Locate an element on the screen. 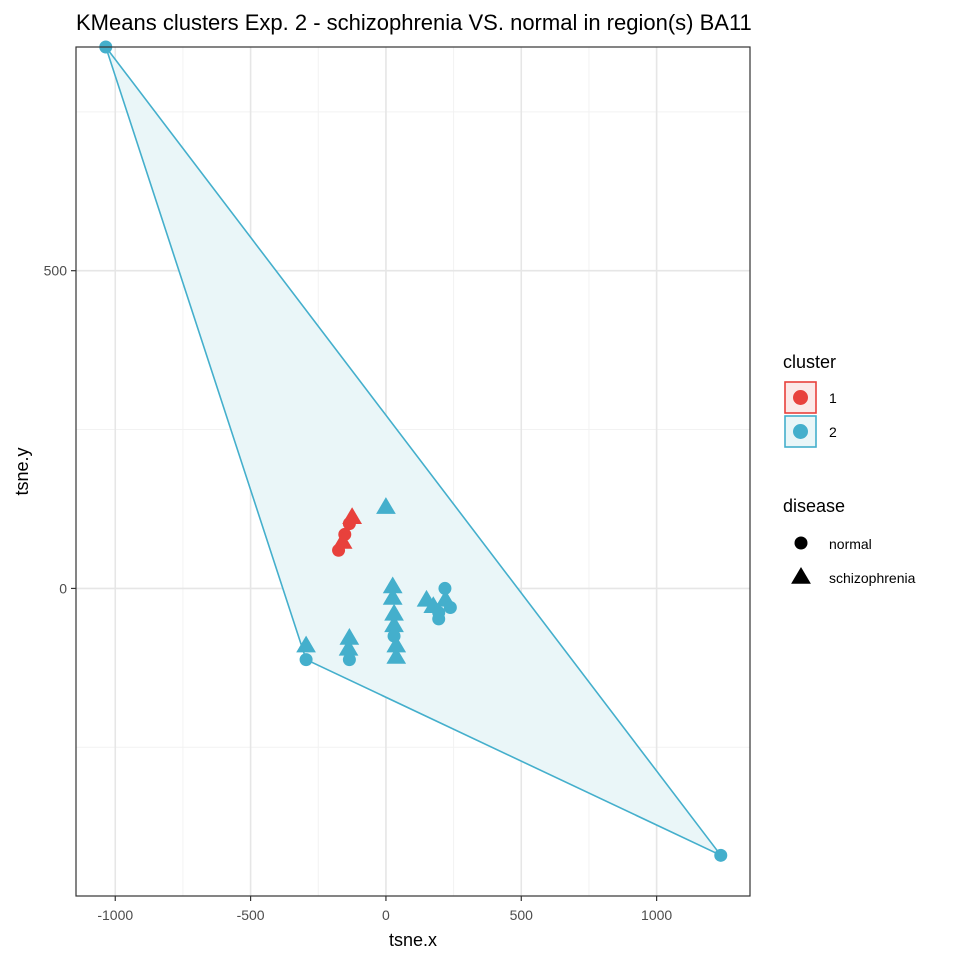 The height and width of the screenshot is (960, 960). x-tick-label: 500 is located at coordinates (522, 915).